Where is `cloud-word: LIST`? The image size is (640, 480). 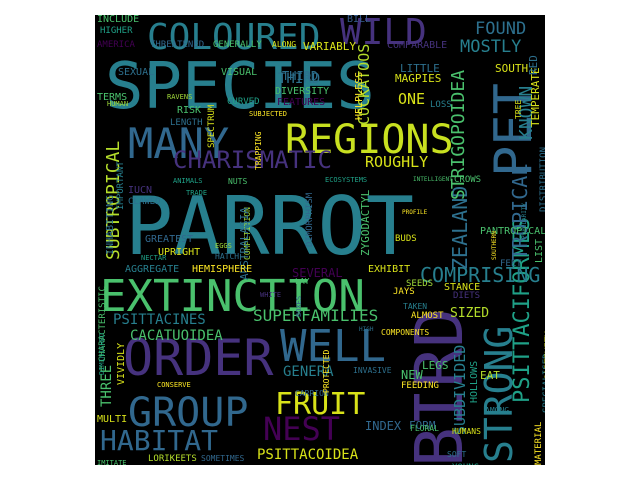 cloud-word: LIST is located at coordinates (539, 250).